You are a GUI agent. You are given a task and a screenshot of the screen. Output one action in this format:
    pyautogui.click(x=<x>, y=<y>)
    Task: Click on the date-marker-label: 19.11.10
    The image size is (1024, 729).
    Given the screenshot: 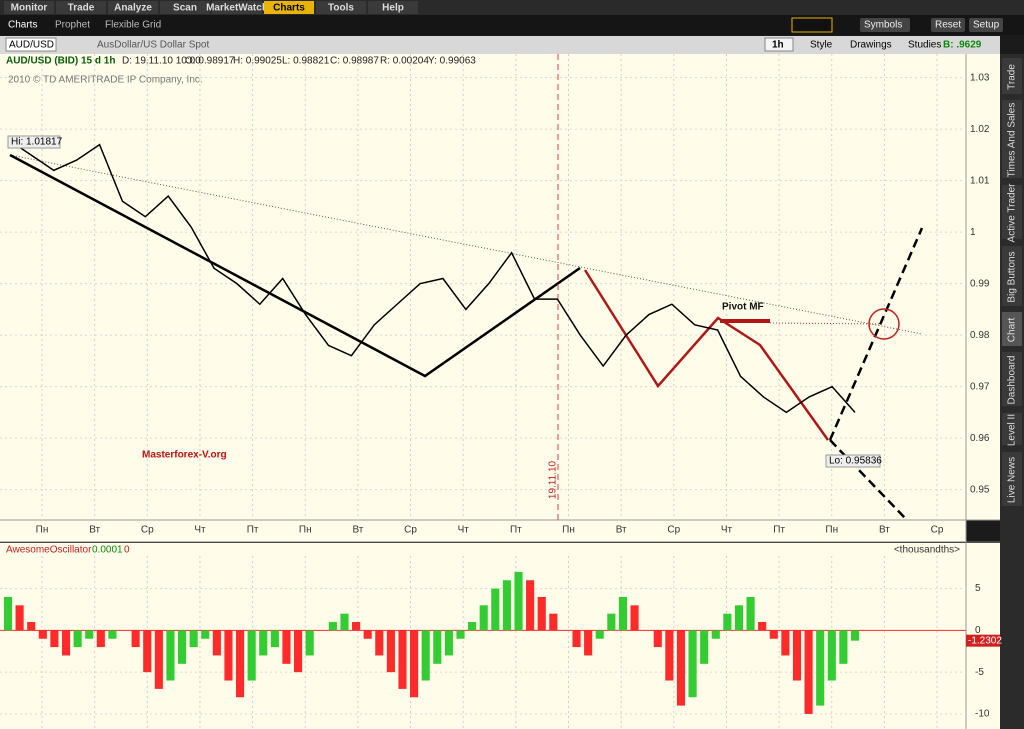 What is the action you would take?
    pyautogui.click(x=553, y=479)
    